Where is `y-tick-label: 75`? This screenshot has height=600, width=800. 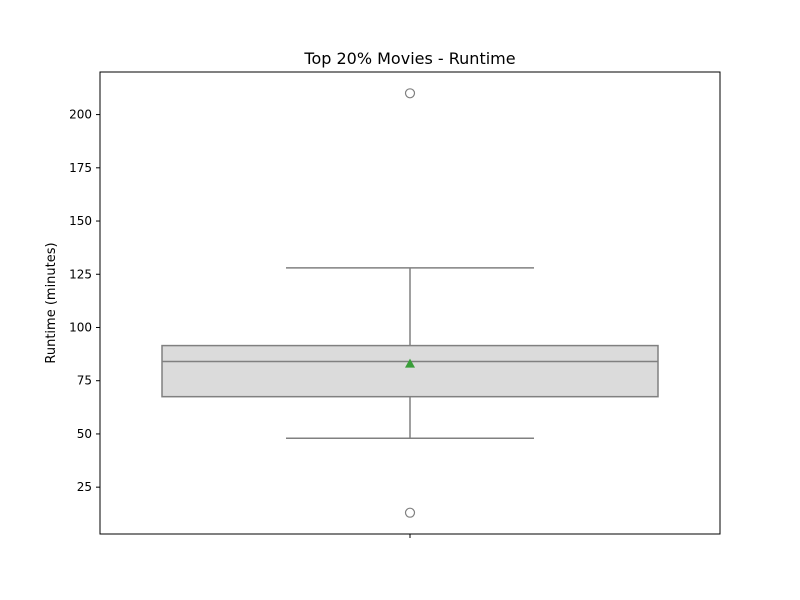
y-tick-label: 75 is located at coordinates (84, 381).